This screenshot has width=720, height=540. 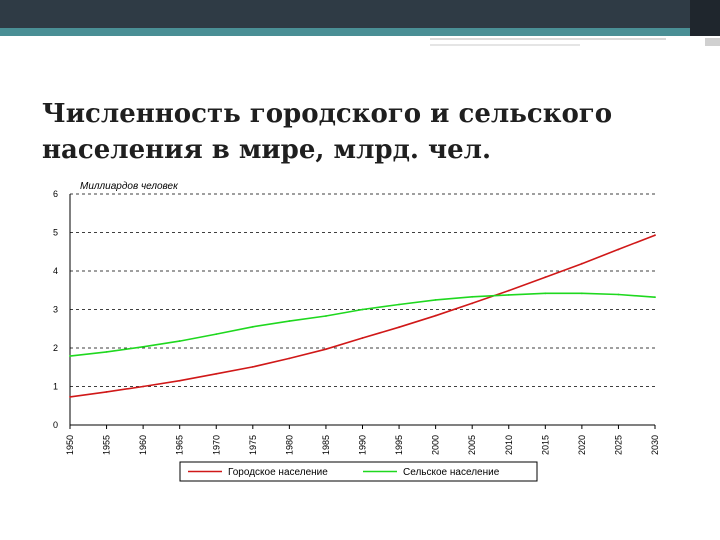 What do you see at coordinates (363, 445) in the screenshot?
I see `x-tick-label: 1990` at bounding box center [363, 445].